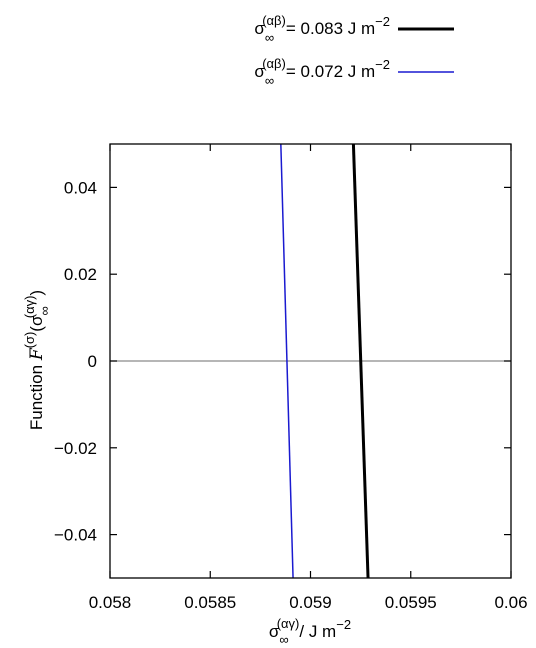 This screenshot has height=648, width=536. Describe the element at coordinates (310, 602) in the screenshot. I see `x-tick-label: 0.059` at that location.